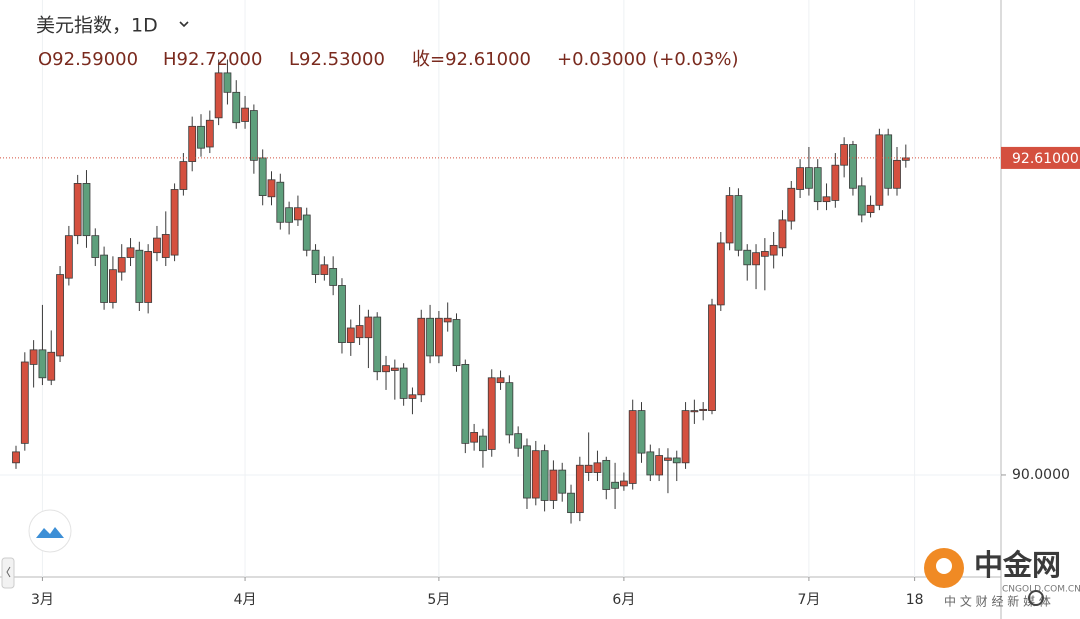  Describe the element at coordinates (97, 26) in the screenshot. I see `chart-title: 美元指数，1D` at that location.